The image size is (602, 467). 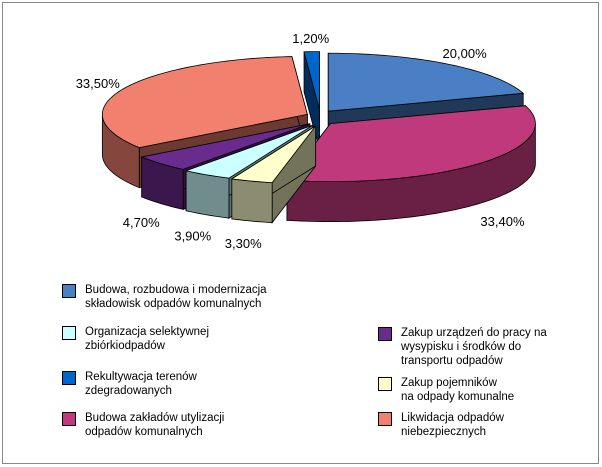 I want to click on legend-label: Zakup pojemników na odpady komunalne, so click(x=458, y=390).